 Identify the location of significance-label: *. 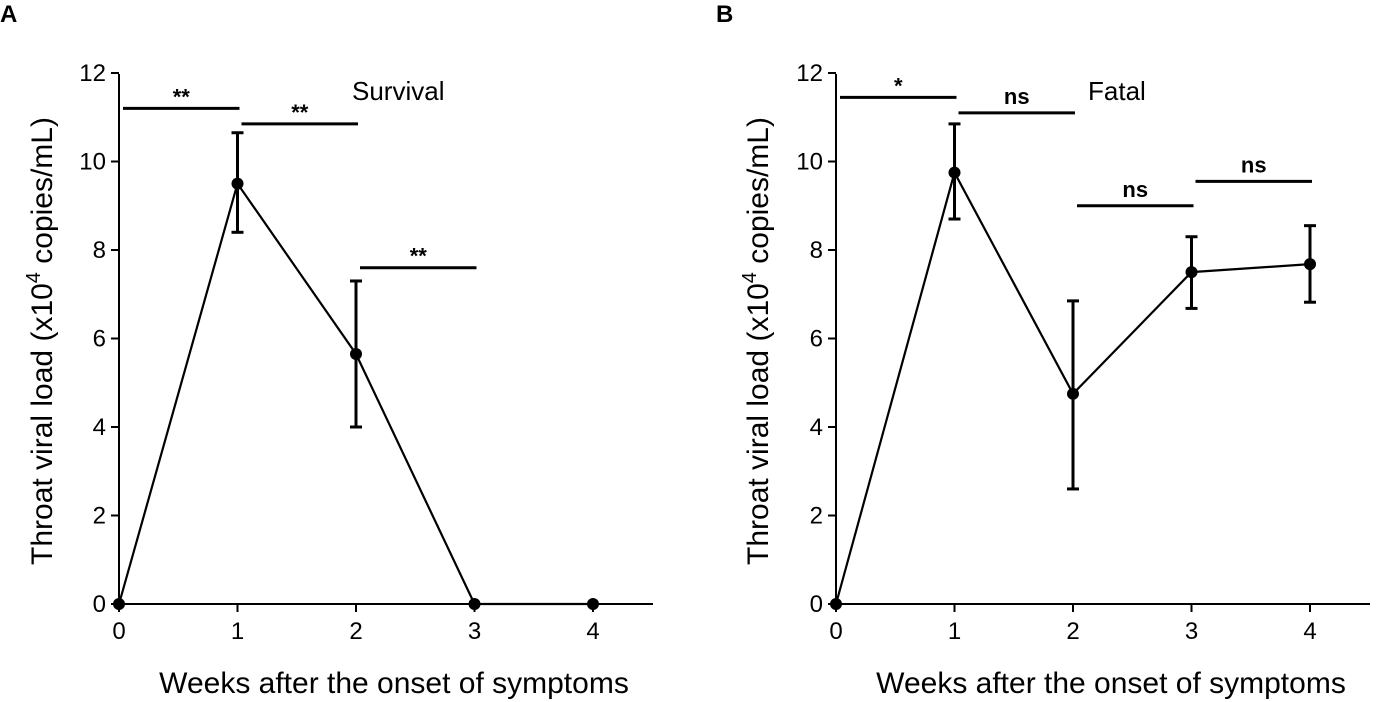
(898, 85).